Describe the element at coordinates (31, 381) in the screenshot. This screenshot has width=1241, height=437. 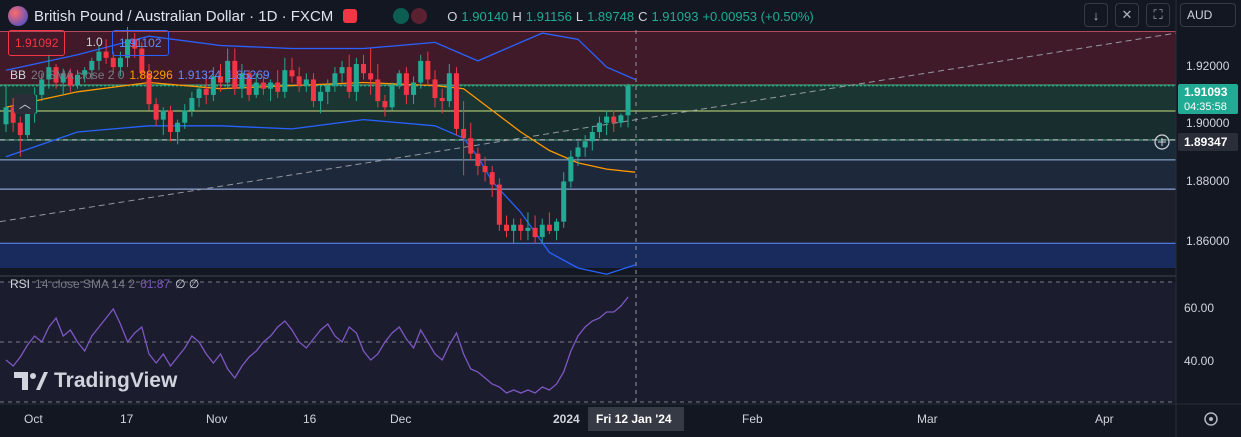
I see `tradingview-logo-icon` at that location.